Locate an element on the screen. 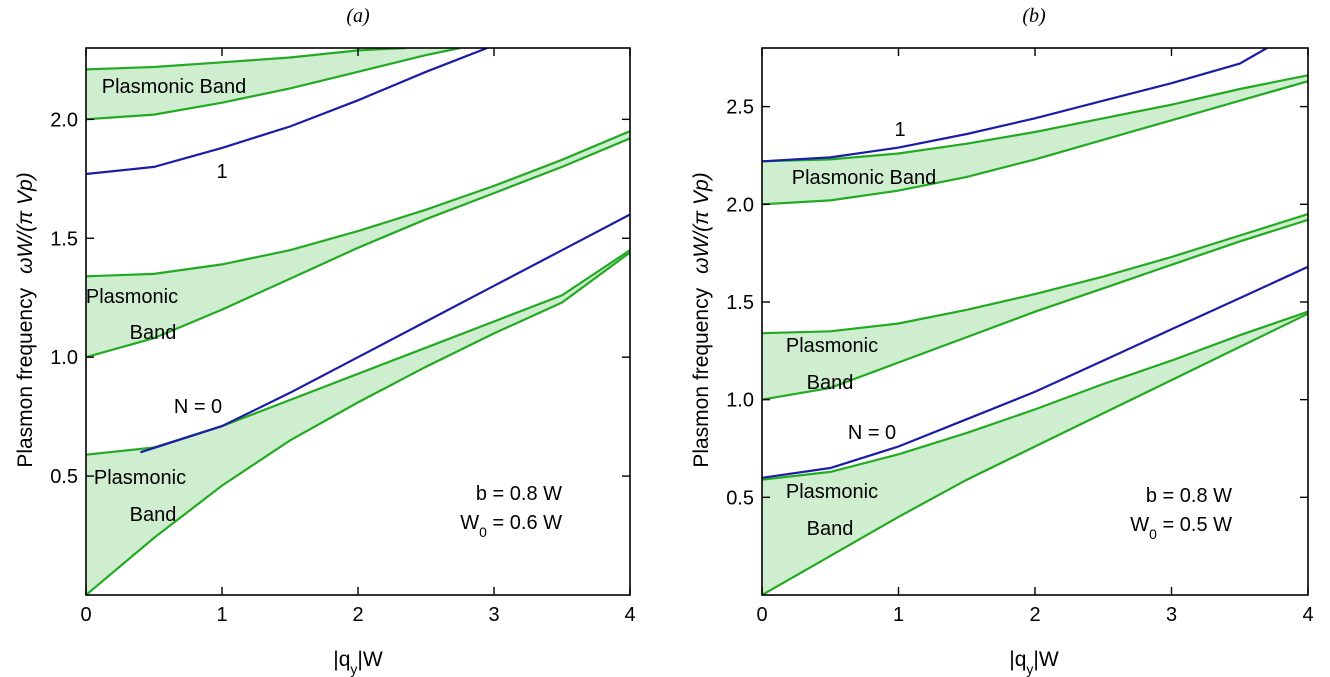  panel-a-y-tick-label: 0.5 is located at coordinates (64, 477).